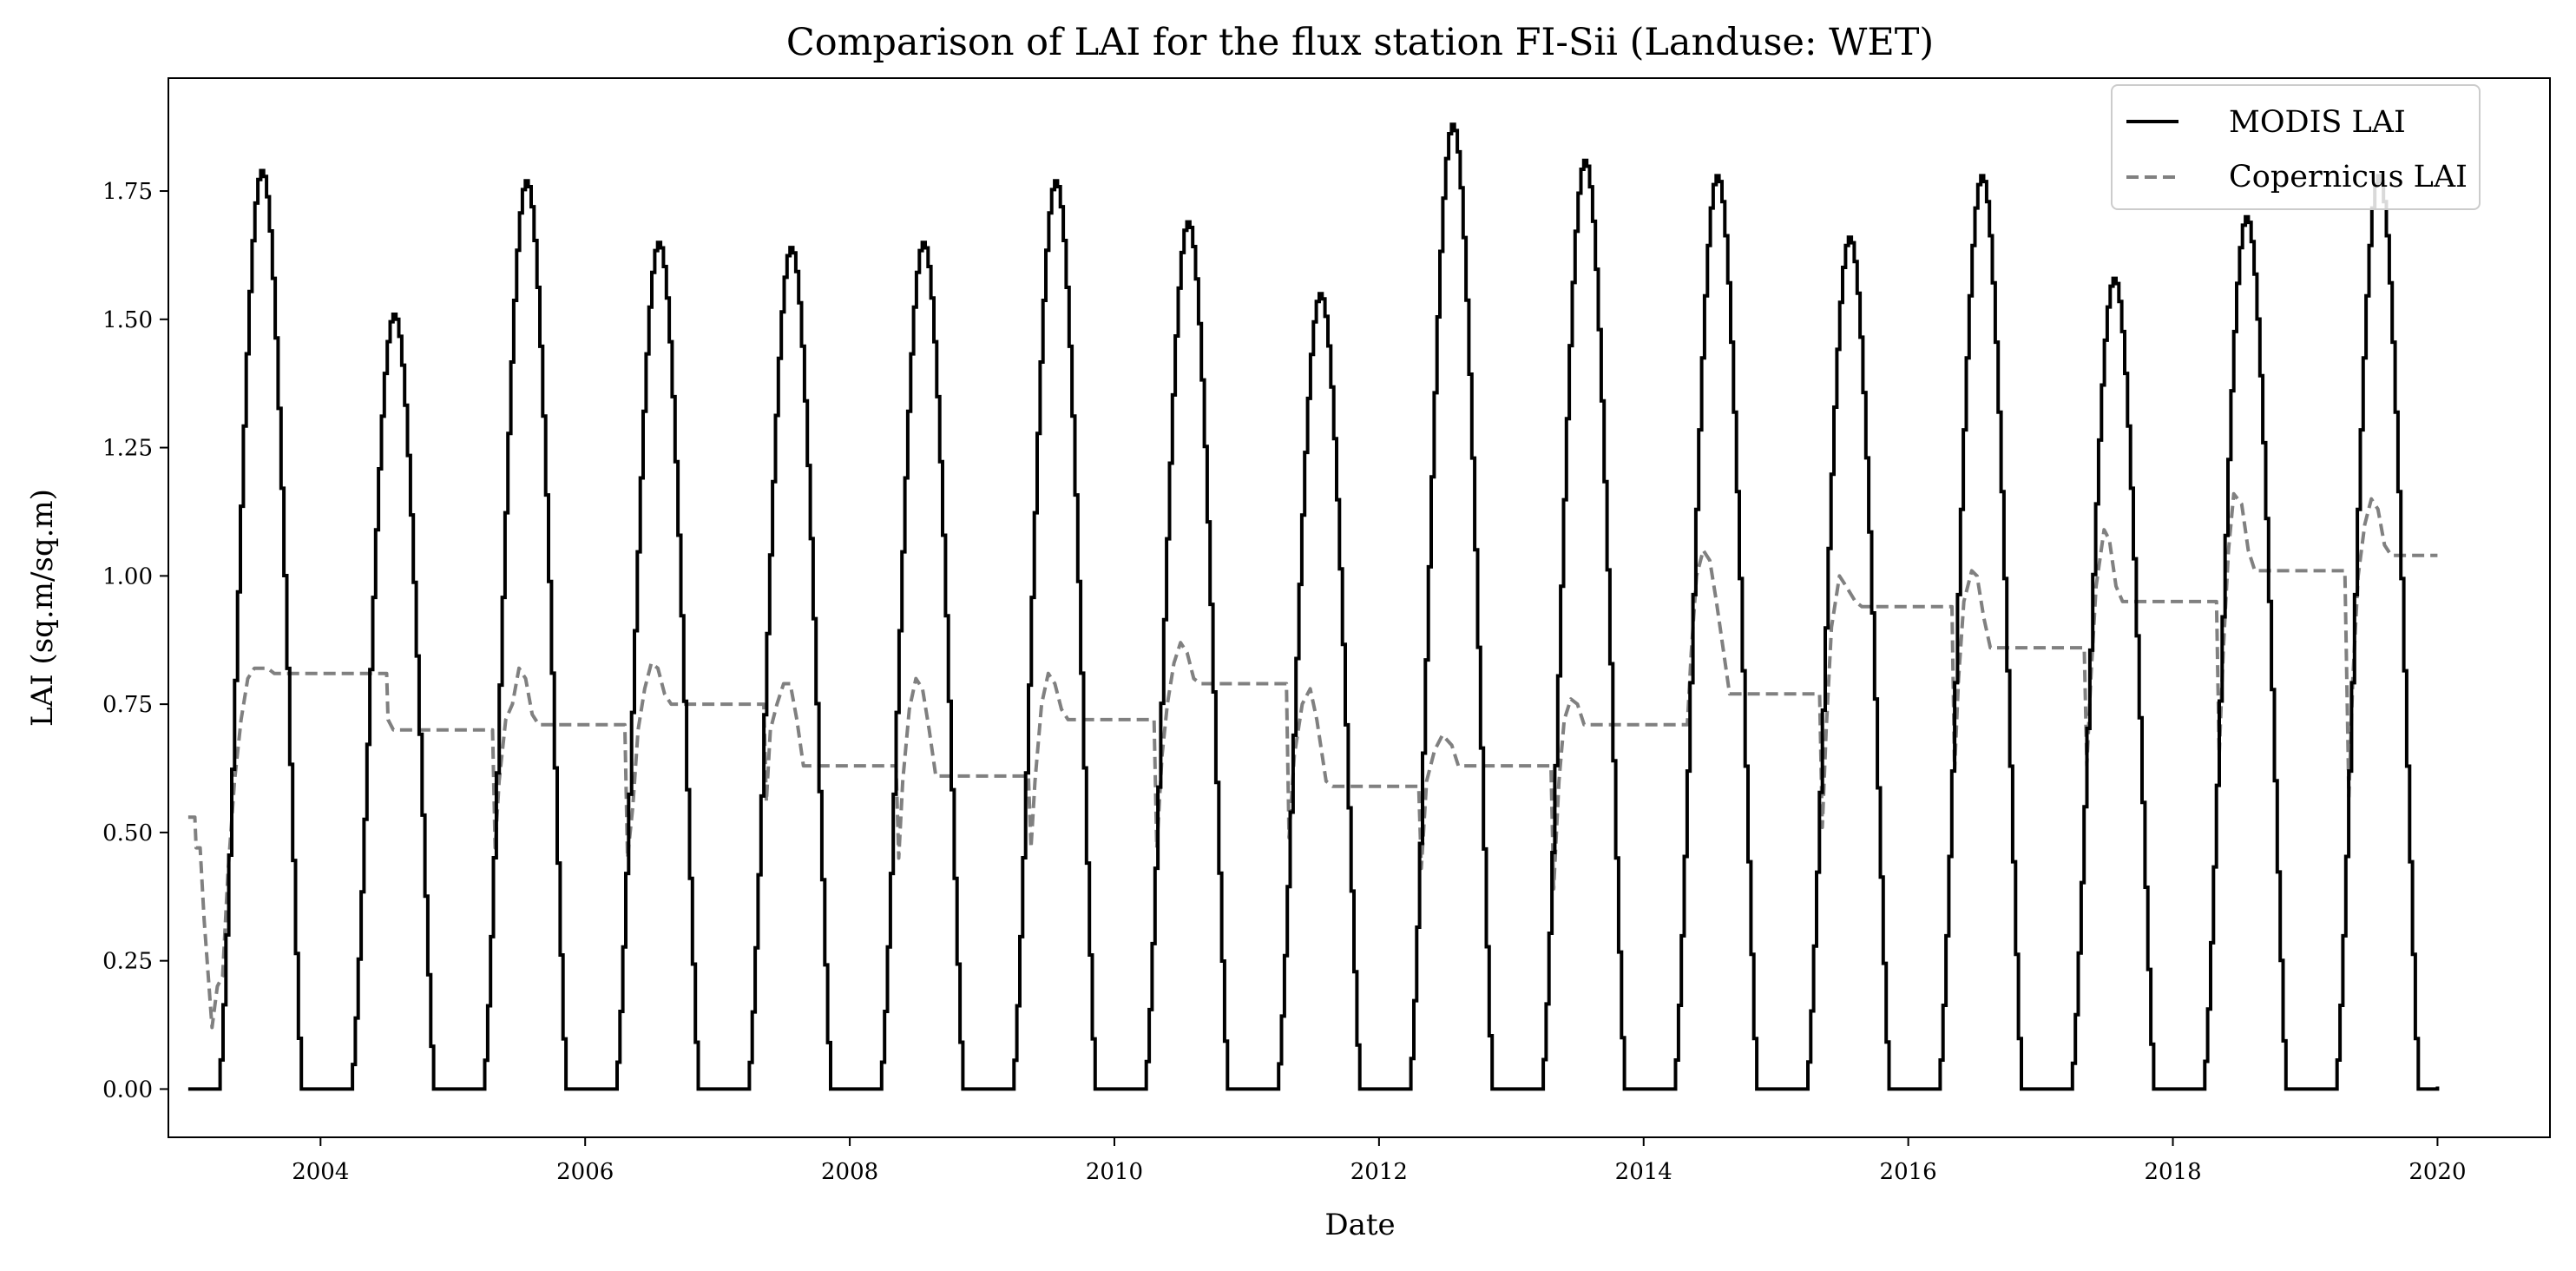  What do you see at coordinates (127, 1090) in the screenshot?
I see `y-tick-label-0.00: 0.00` at bounding box center [127, 1090].